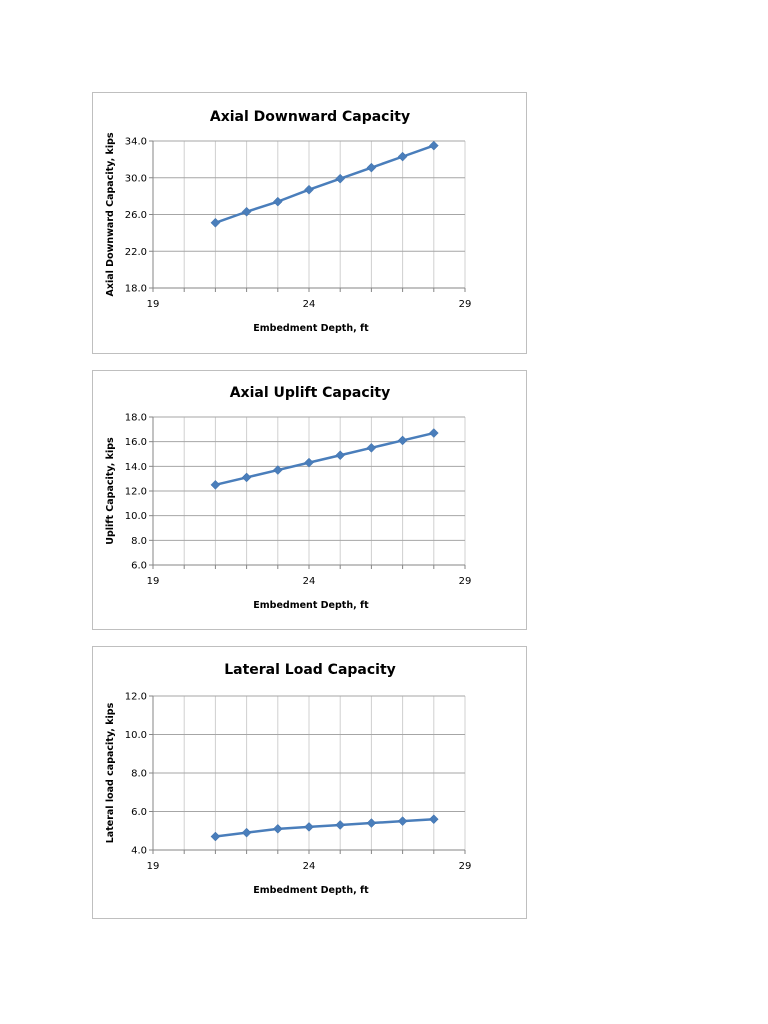  Describe the element at coordinates (310, 117) in the screenshot. I see `chart-title: Axial Downward Capacity` at that location.